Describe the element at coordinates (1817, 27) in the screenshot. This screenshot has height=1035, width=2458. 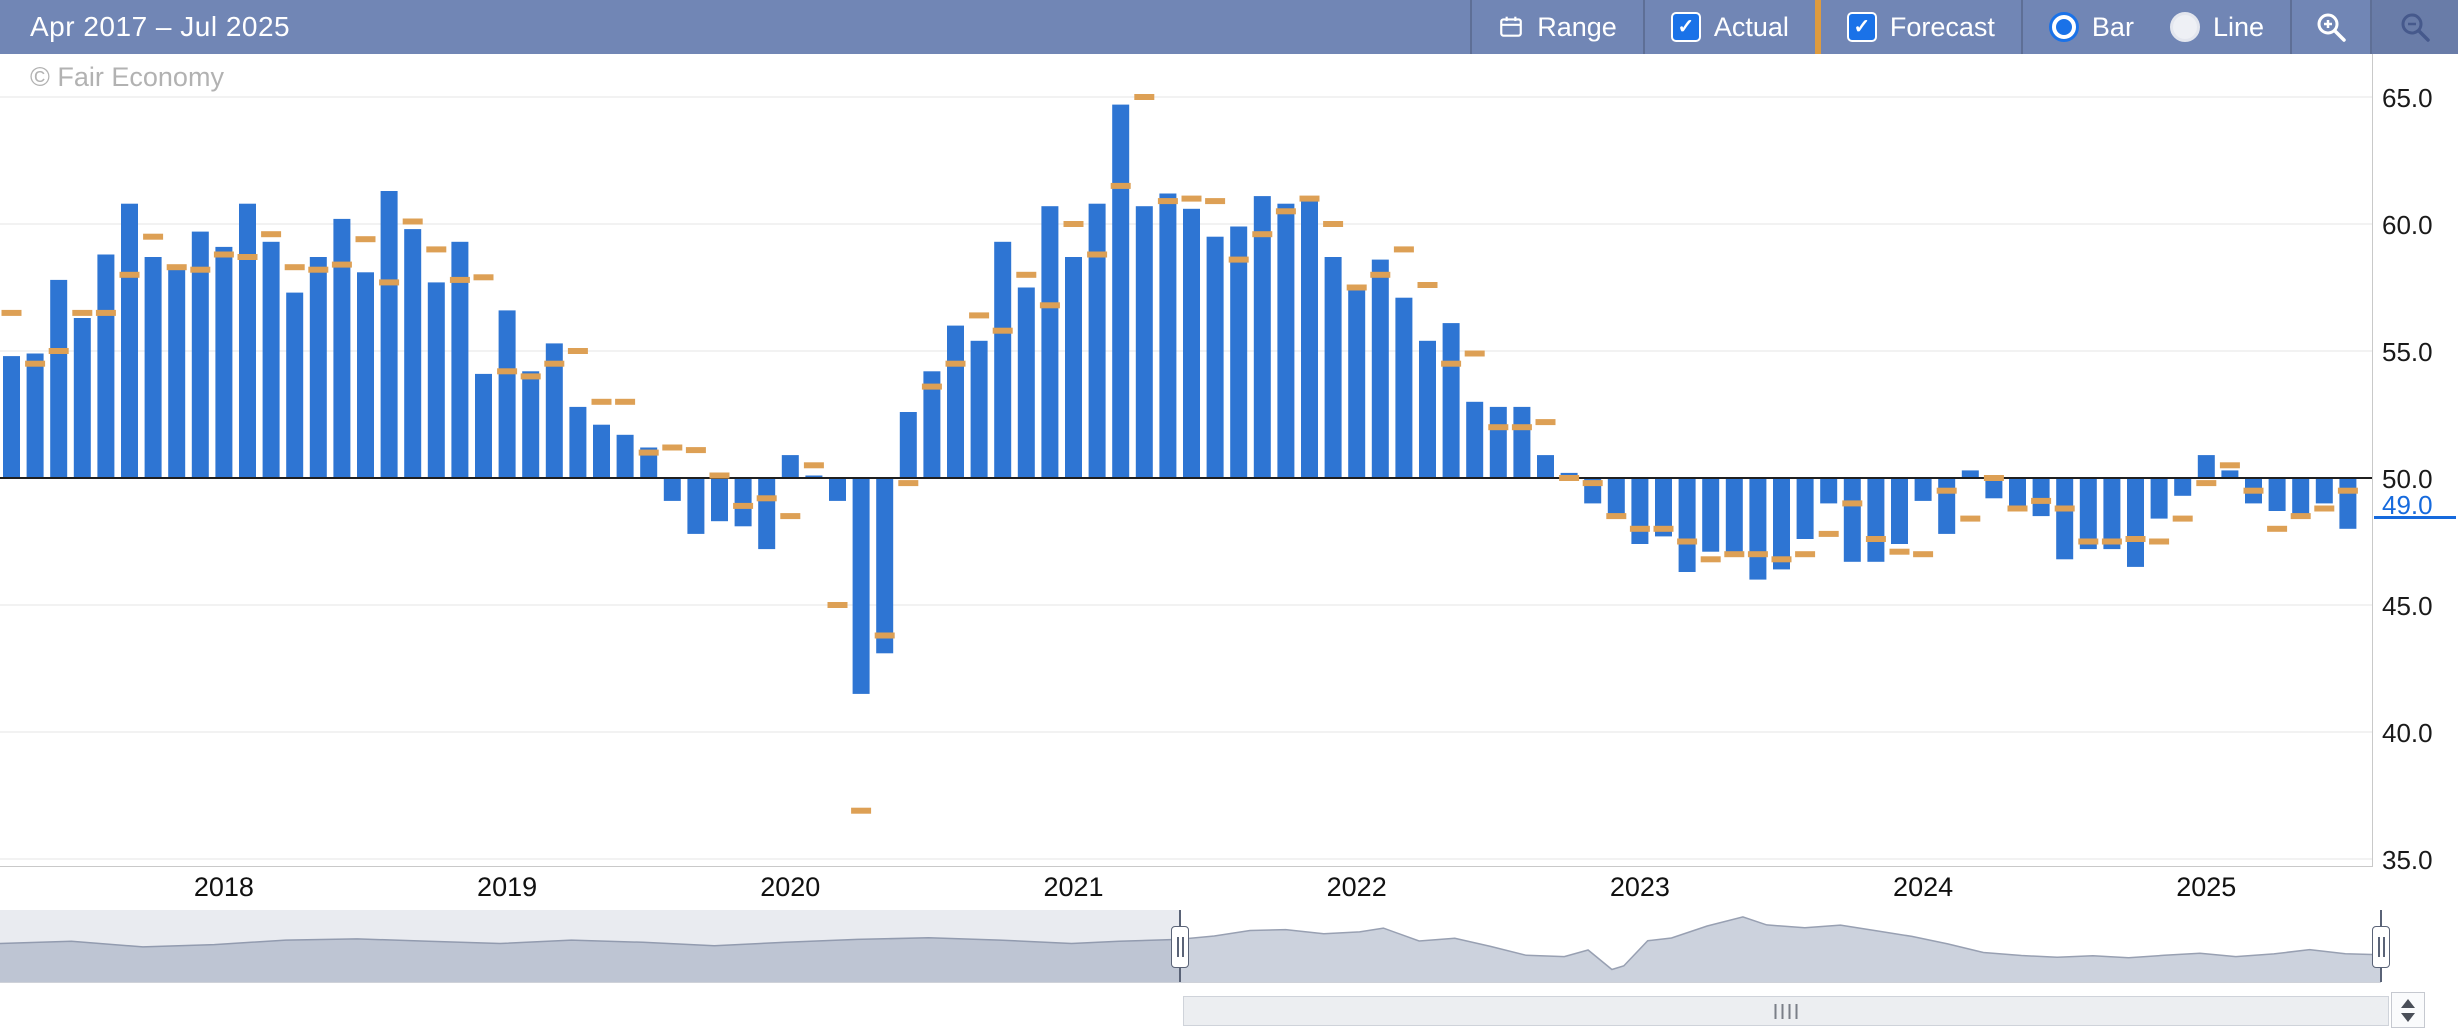
I see `orange-separator` at that location.